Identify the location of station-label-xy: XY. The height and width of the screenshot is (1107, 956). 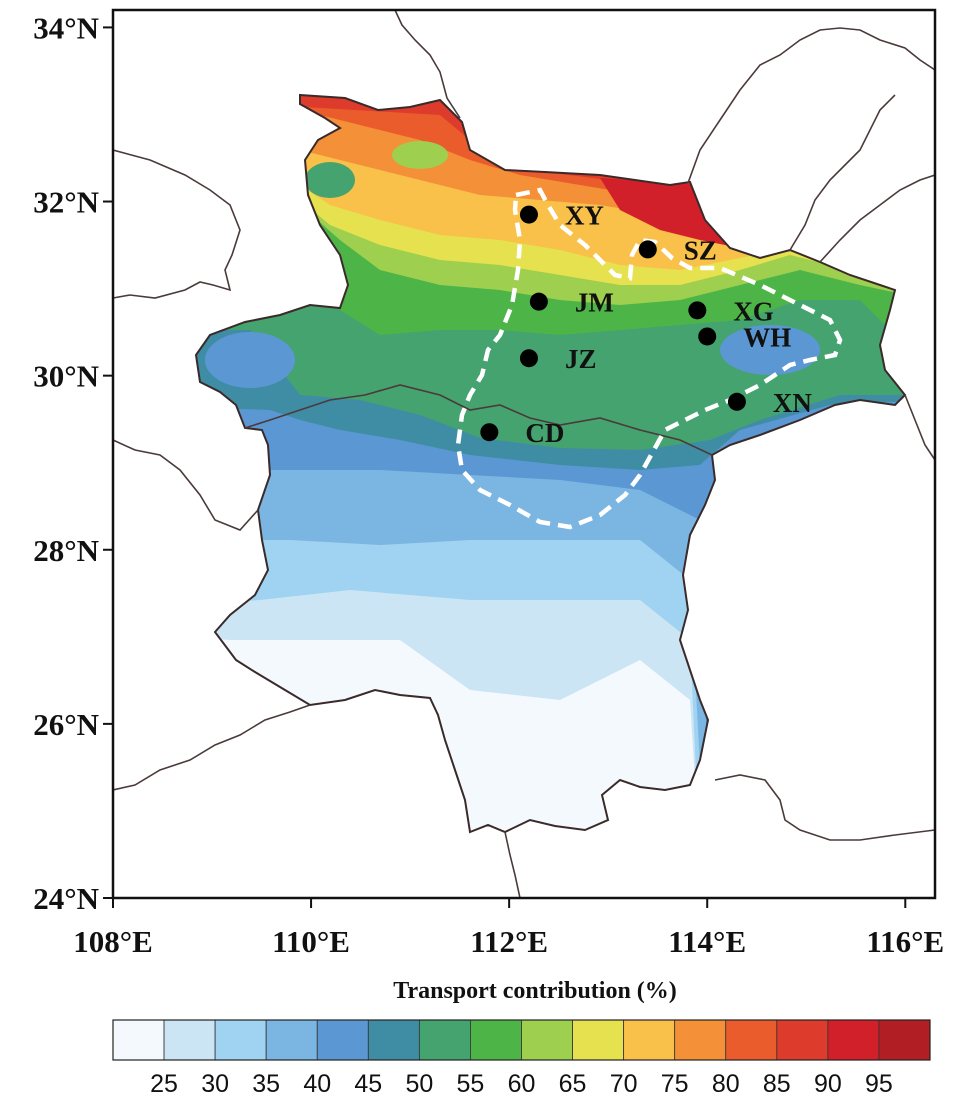
(584, 216).